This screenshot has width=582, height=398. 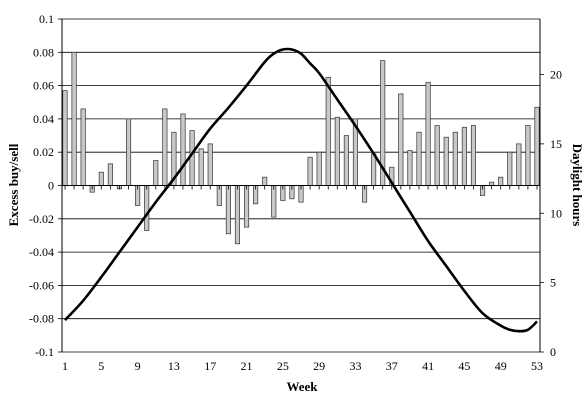 What do you see at coordinates (464, 366) in the screenshot?
I see `x-tick-label: 45` at bounding box center [464, 366].